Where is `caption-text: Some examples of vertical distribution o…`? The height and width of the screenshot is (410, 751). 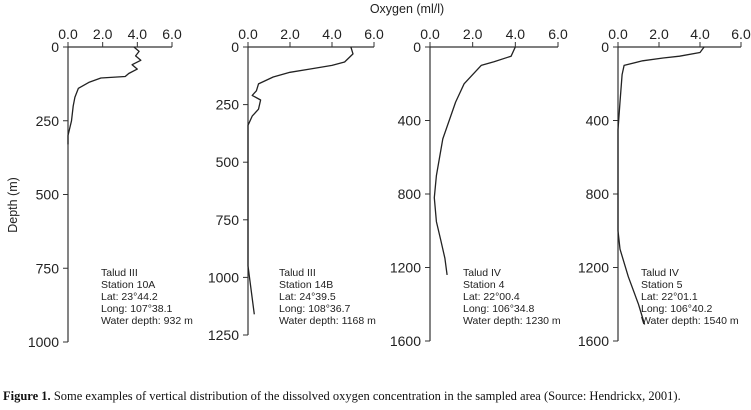
caption-text: Some examples of vertical distribution o… is located at coordinates (365, 396).